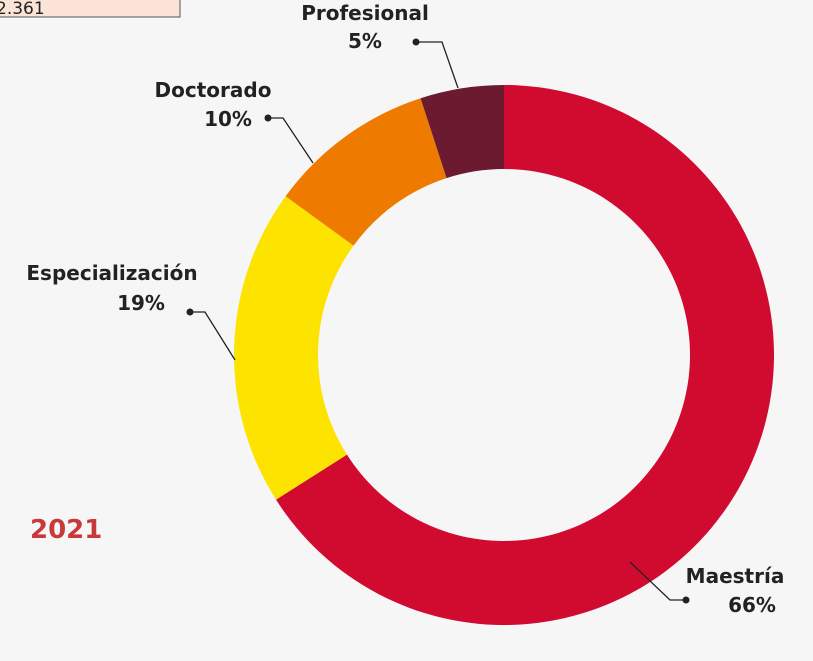 The image size is (813, 661). Describe the element at coordinates (22, 9) in the screenshot. I see `count-text: 2.361` at that location.